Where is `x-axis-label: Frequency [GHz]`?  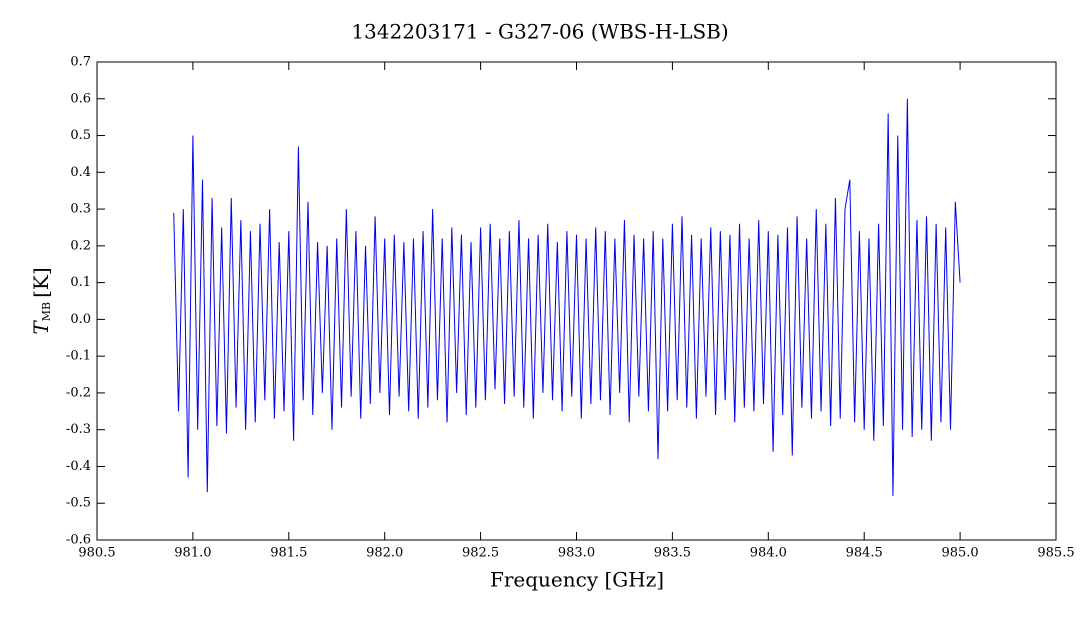 x-axis-label: Frequency [GHz] is located at coordinates (577, 580).